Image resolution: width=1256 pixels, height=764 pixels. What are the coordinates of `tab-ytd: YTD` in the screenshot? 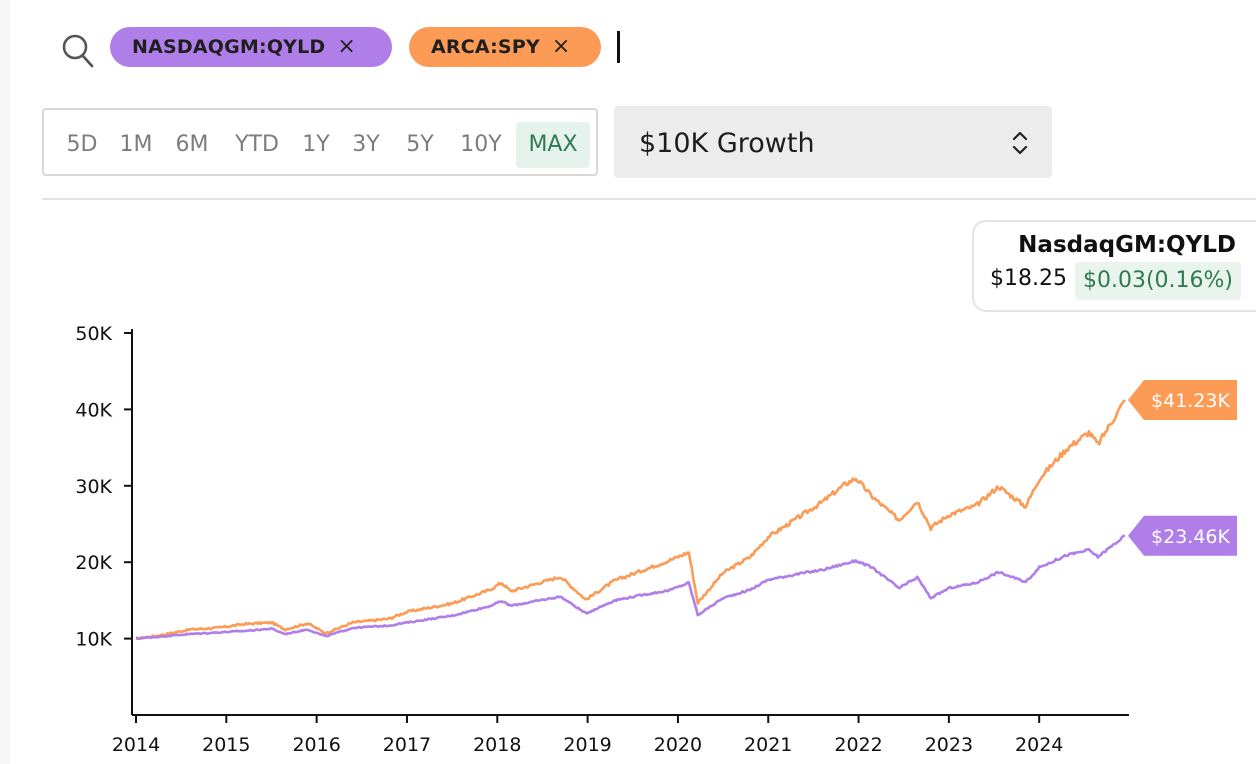 It's located at (257, 144).